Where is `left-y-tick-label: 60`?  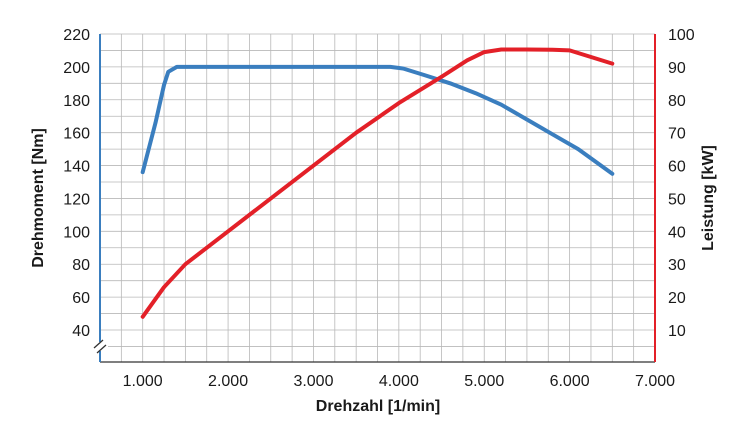
left-y-tick-label: 60 is located at coordinates (81, 298).